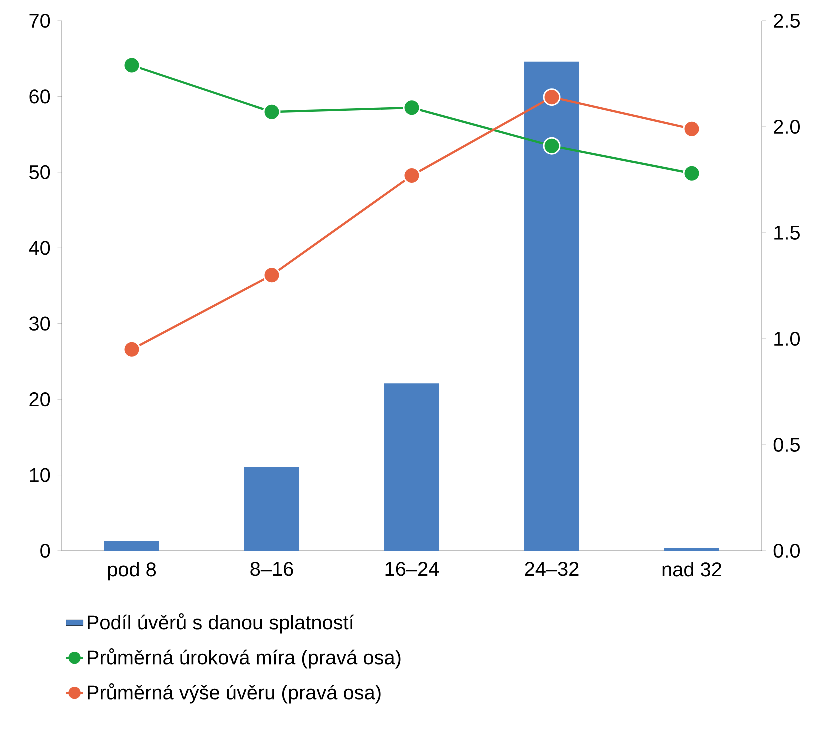 This screenshot has width=826, height=732. Describe the element at coordinates (221, 623) in the screenshot. I see `legend-label: Podíl úvěrů s danou splatností` at that location.